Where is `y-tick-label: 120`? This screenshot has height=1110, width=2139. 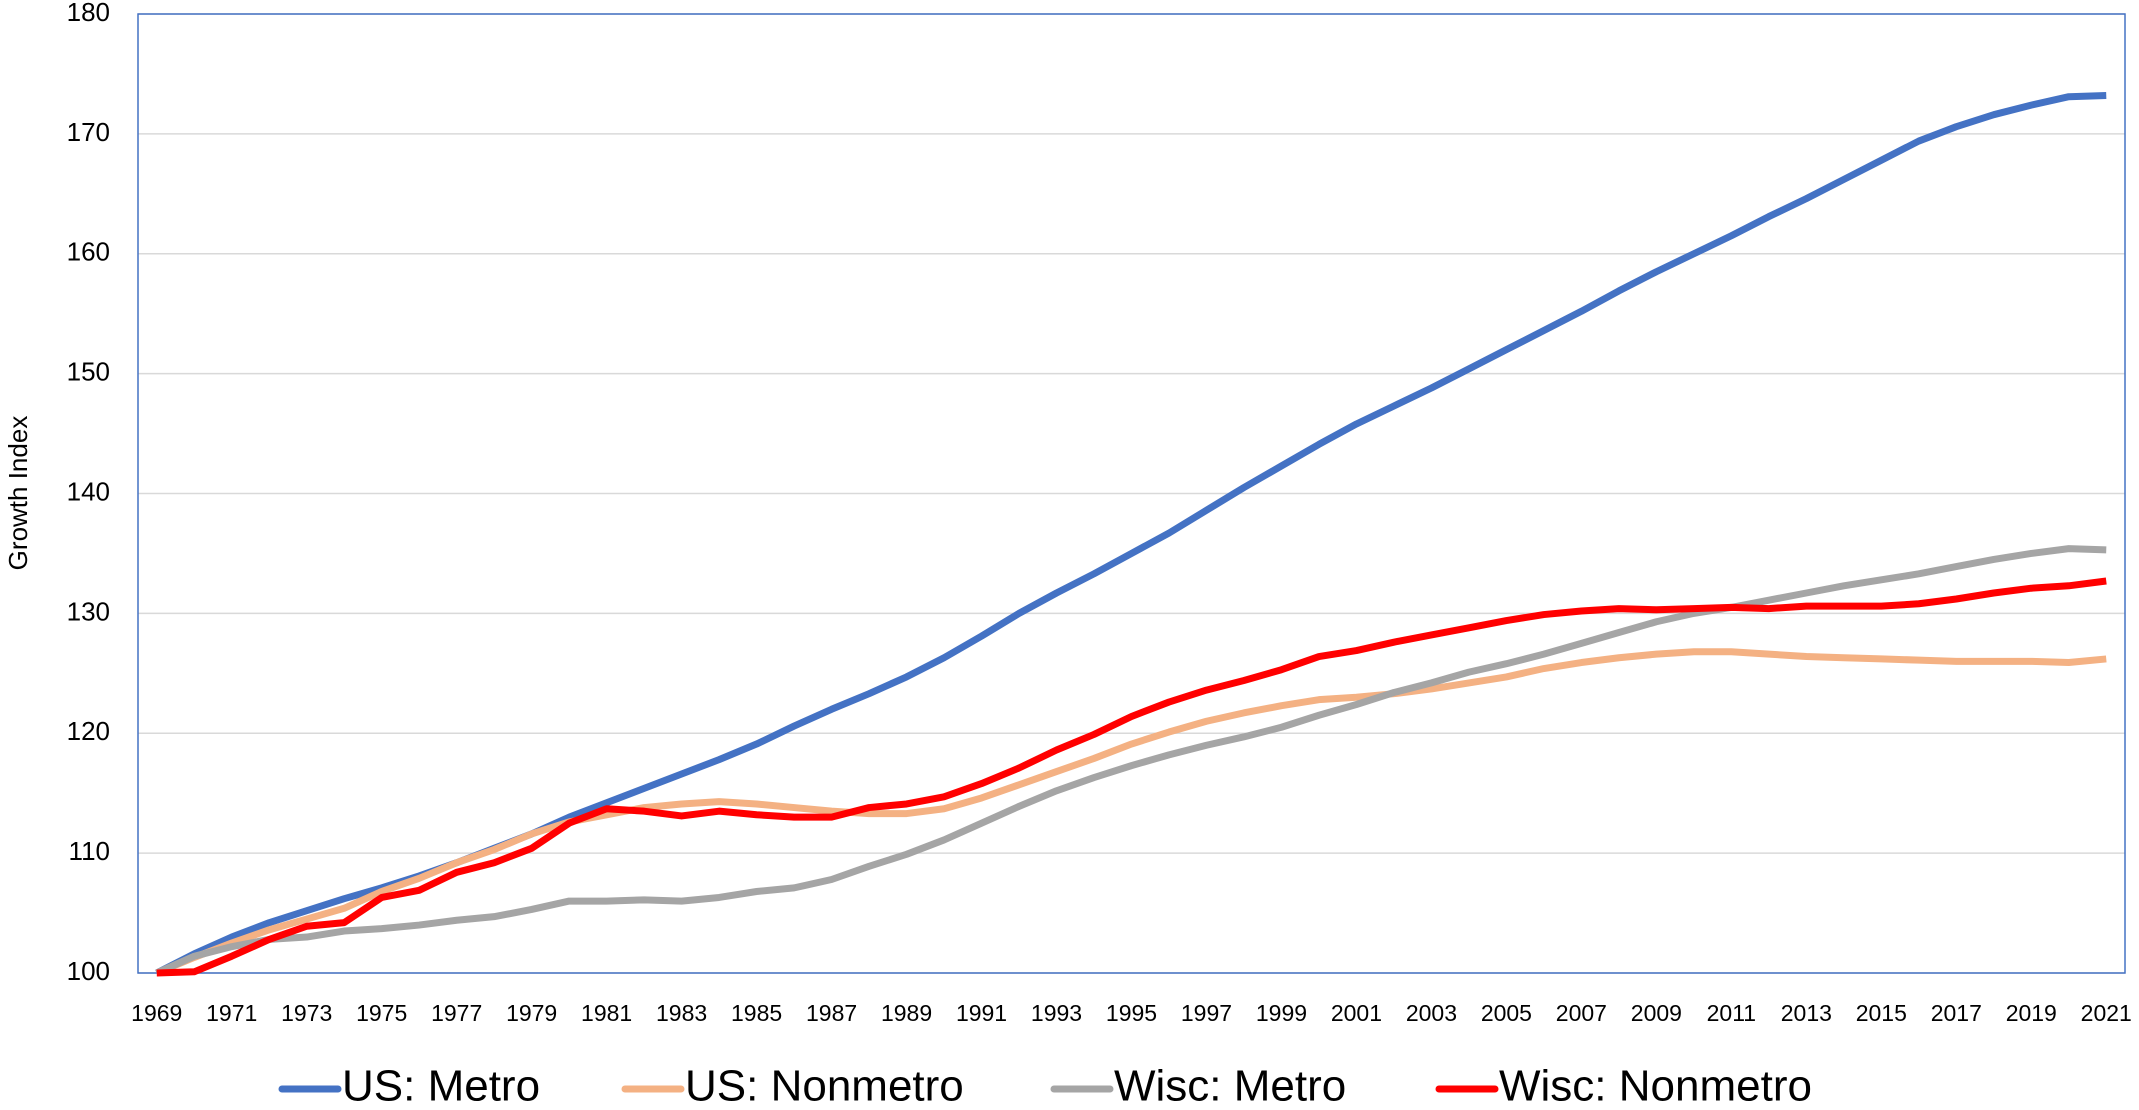
y-tick-label: 120 is located at coordinates (88, 731).